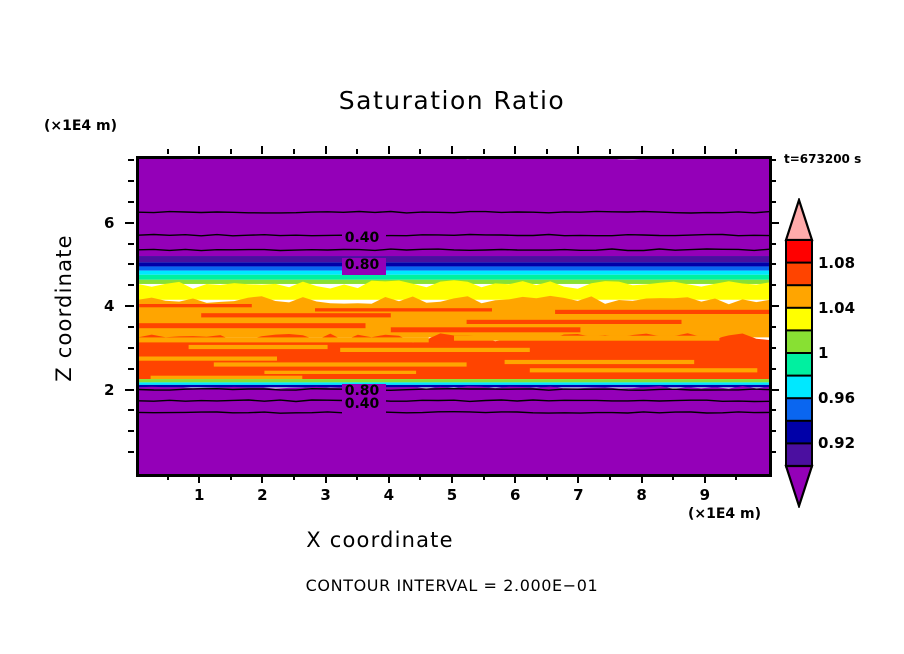 The height and width of the screenshot is (654, 904). I want to click on x-axis-unit-label: (×1E4 m), so click(725, 514).